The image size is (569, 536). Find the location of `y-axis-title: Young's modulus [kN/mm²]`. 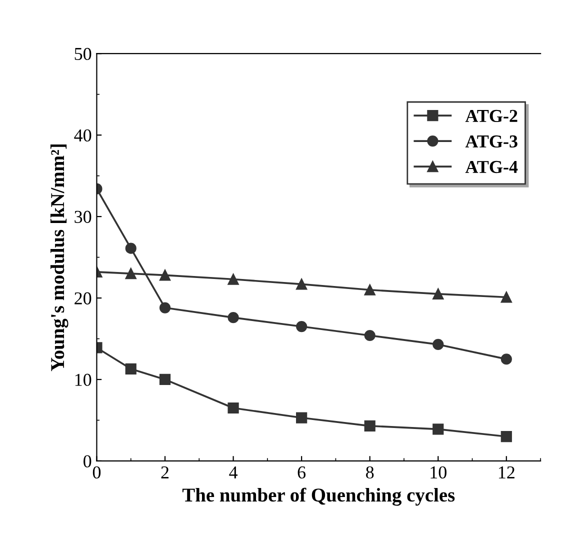

y-axis-title: Young's modulus [kN/mm²] is located at coordinates (59, 258).